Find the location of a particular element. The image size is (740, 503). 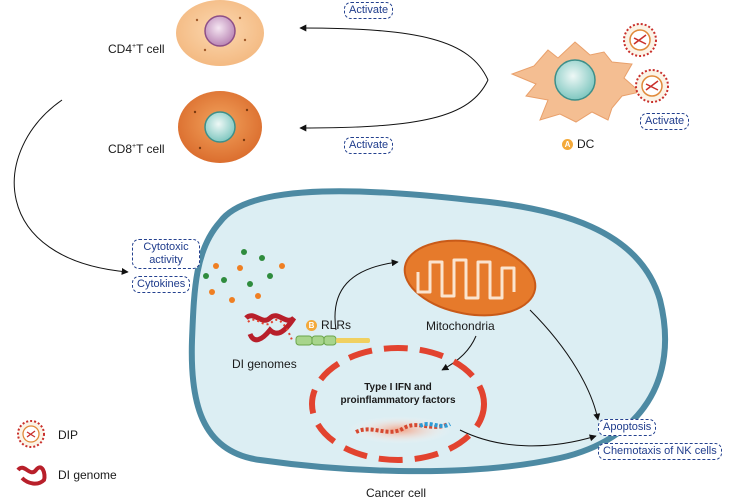

ifn-line-2: proinflammatory factors is located at coordinates (398, 400).